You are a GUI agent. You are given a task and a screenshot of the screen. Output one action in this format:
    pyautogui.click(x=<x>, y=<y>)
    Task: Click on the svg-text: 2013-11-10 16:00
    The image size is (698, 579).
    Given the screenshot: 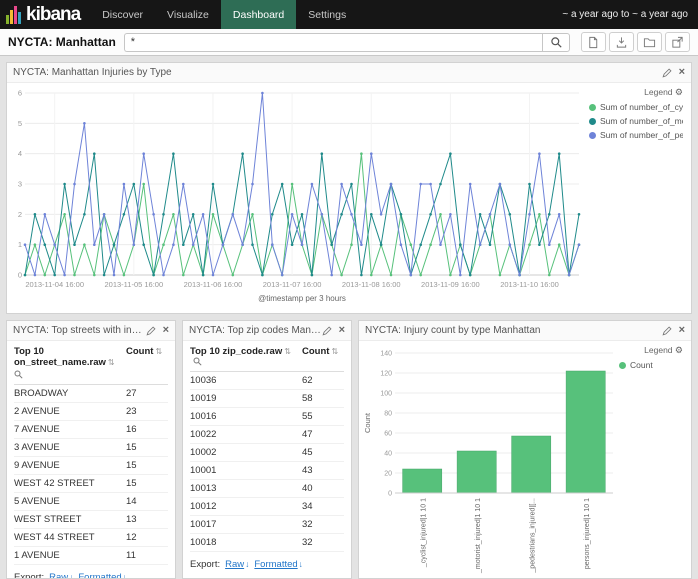 What is the action you would take?
    pyautogui.click(x=529, y=284)
    